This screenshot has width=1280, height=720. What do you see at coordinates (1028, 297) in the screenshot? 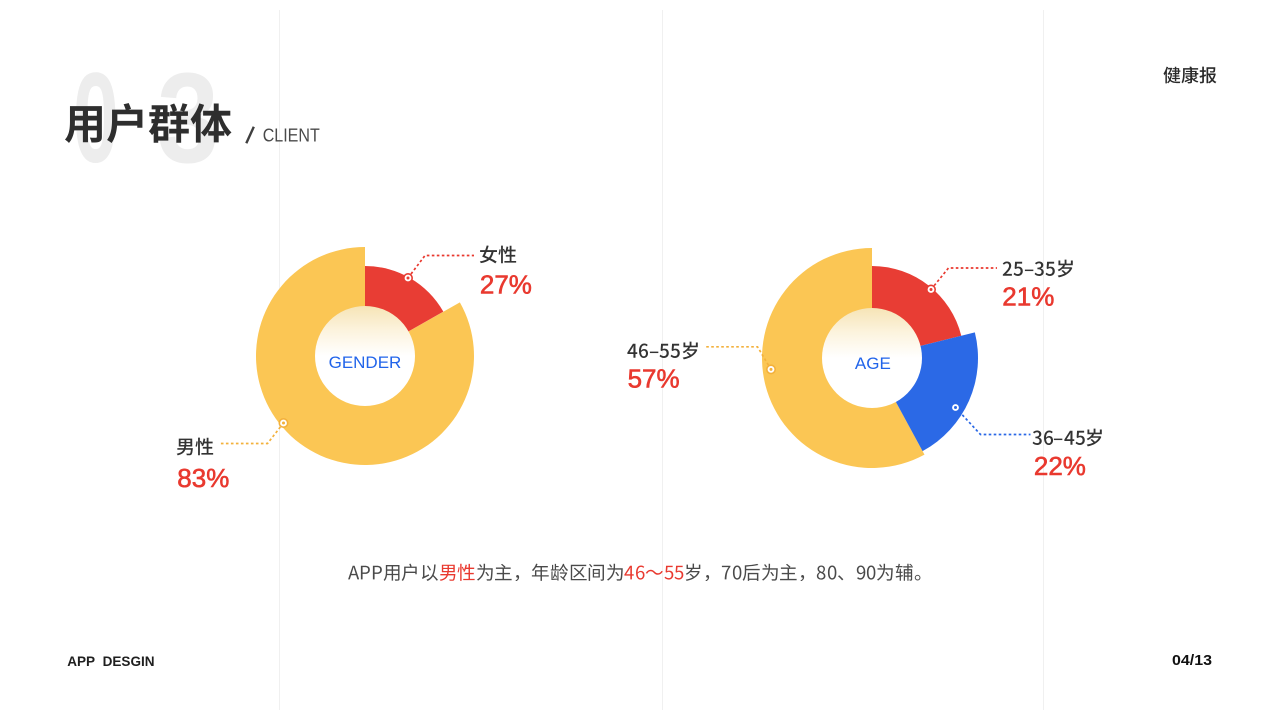
I see `svg-text: 21%` at bounding box center [1028, 297].